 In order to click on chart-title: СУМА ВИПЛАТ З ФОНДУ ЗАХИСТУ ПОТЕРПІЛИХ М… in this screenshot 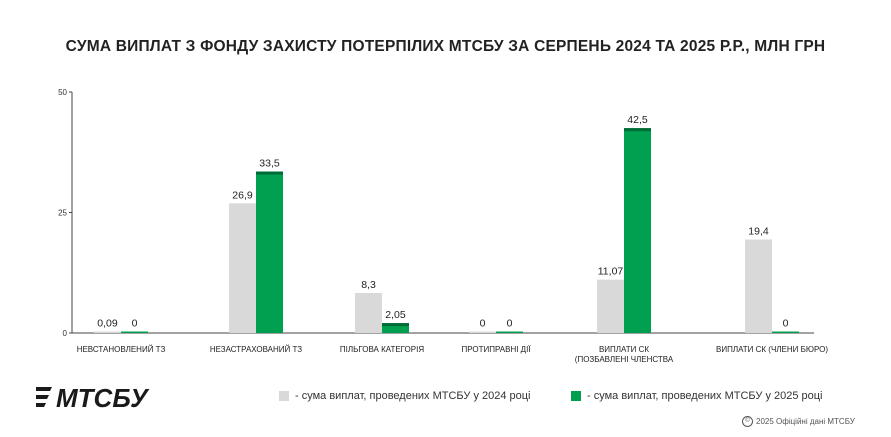, I will do `click(445, 46)`.